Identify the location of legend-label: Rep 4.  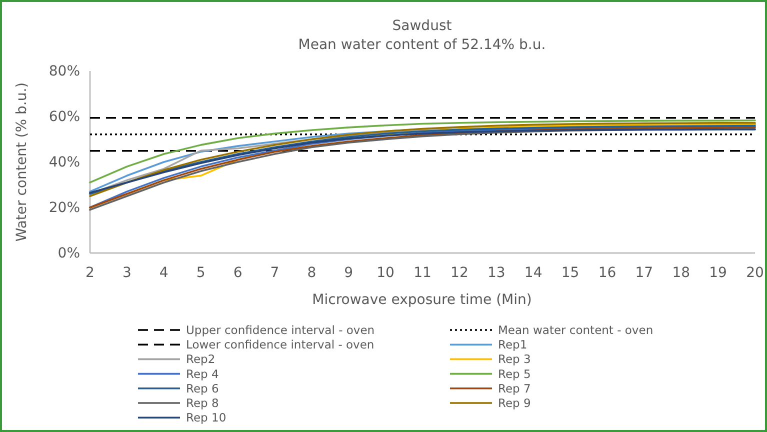
(202, 373).